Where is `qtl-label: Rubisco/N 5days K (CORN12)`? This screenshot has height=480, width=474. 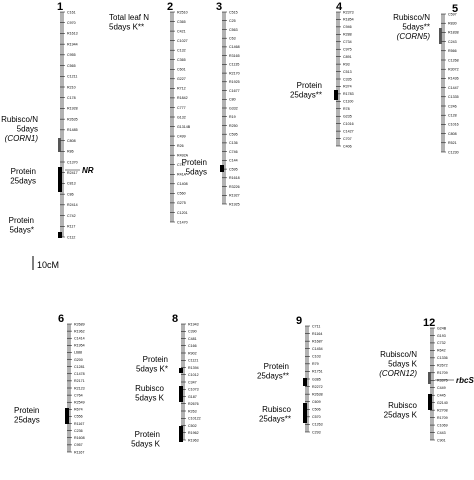
qtl-label: Rubisco/N 5days K (CORN12) is located at coordinates (398, 364).